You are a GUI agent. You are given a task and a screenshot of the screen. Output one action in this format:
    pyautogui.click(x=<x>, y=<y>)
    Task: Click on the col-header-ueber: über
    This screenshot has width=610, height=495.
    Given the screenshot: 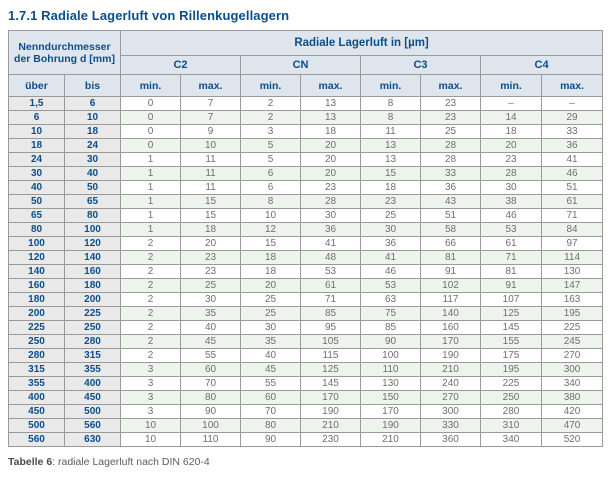 What is the action you would take?
    pyautogui.click(x=36, y=85)
    